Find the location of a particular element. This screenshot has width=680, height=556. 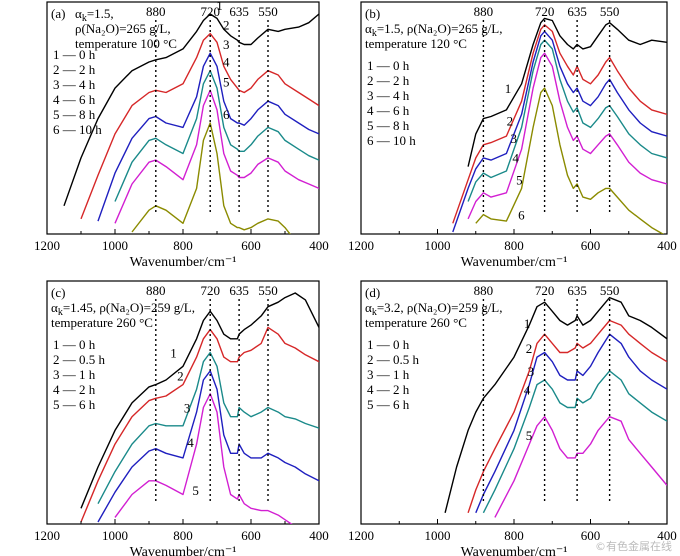

peak-label-635: 635 is located at coordinates (577, 11).